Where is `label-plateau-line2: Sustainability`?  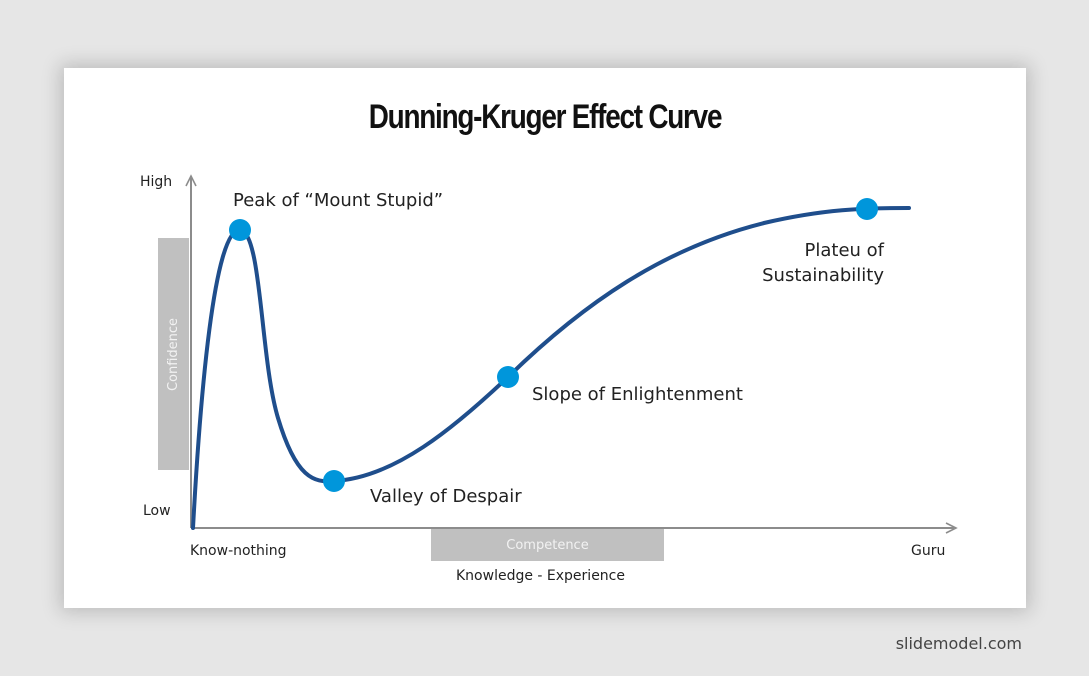 label-plateau-line2: Sustainability is located at coordinates (823, 275).